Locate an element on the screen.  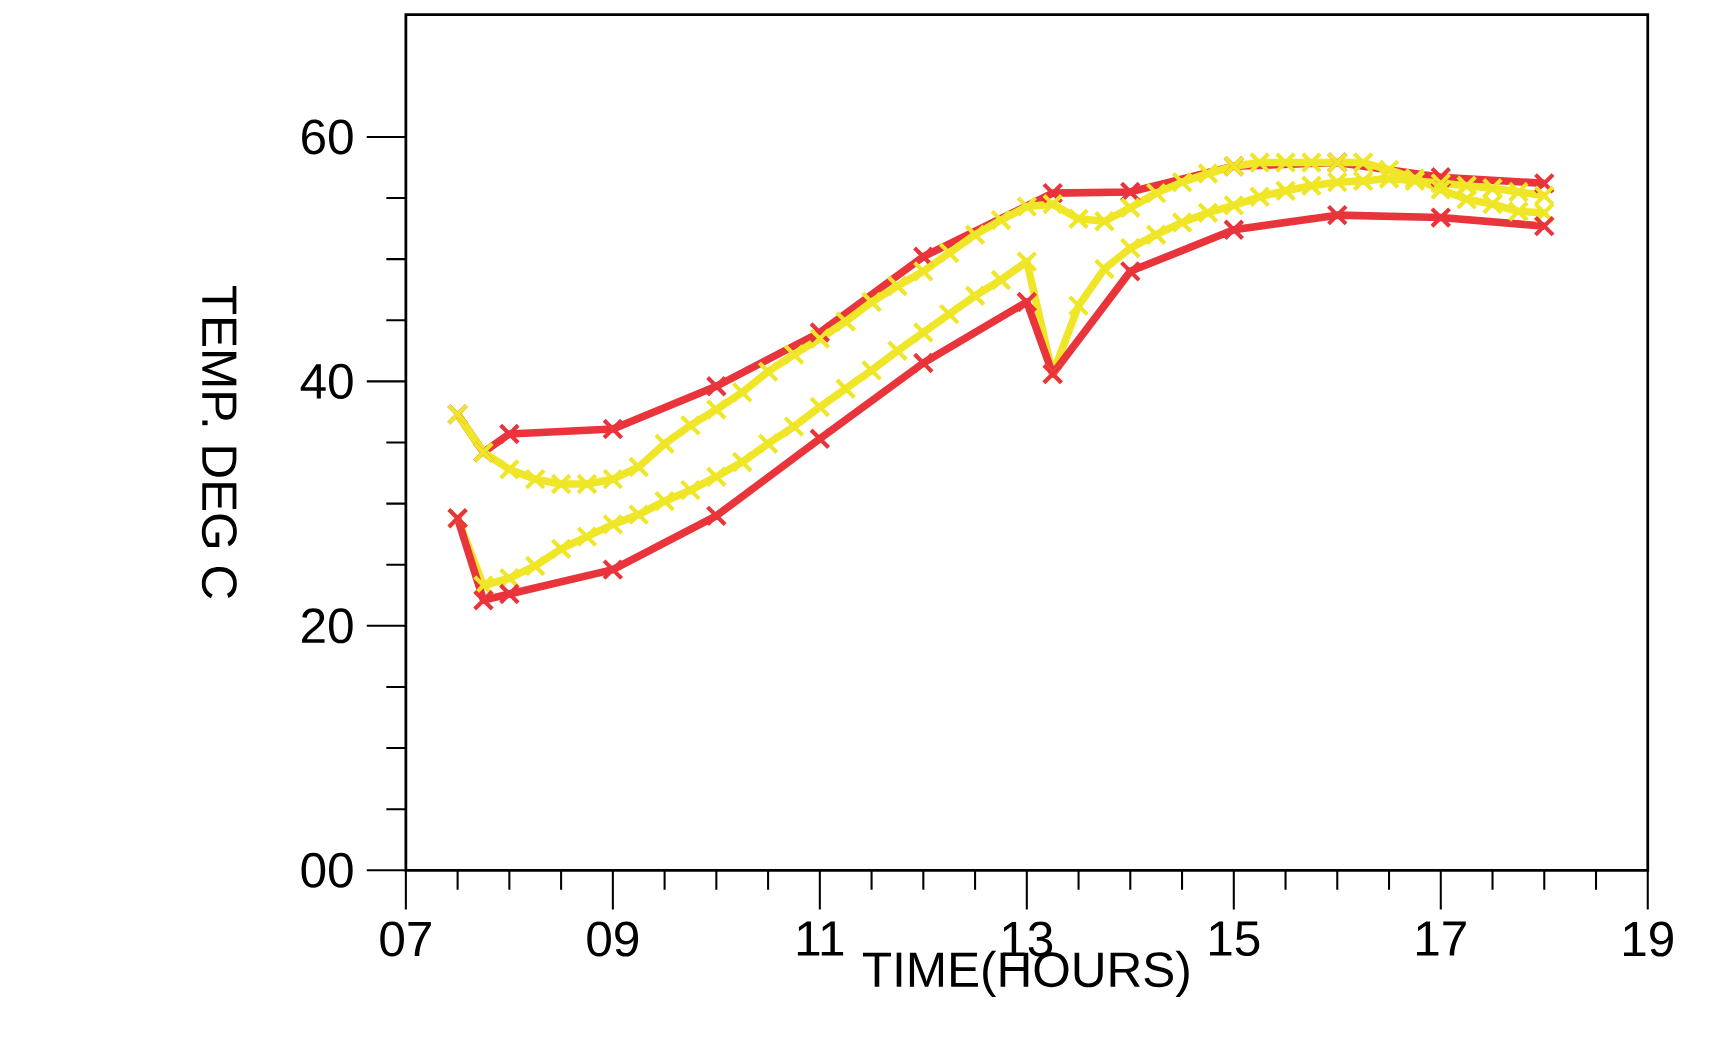
x-tick-label: 09 is located at coordinates (613, 939).